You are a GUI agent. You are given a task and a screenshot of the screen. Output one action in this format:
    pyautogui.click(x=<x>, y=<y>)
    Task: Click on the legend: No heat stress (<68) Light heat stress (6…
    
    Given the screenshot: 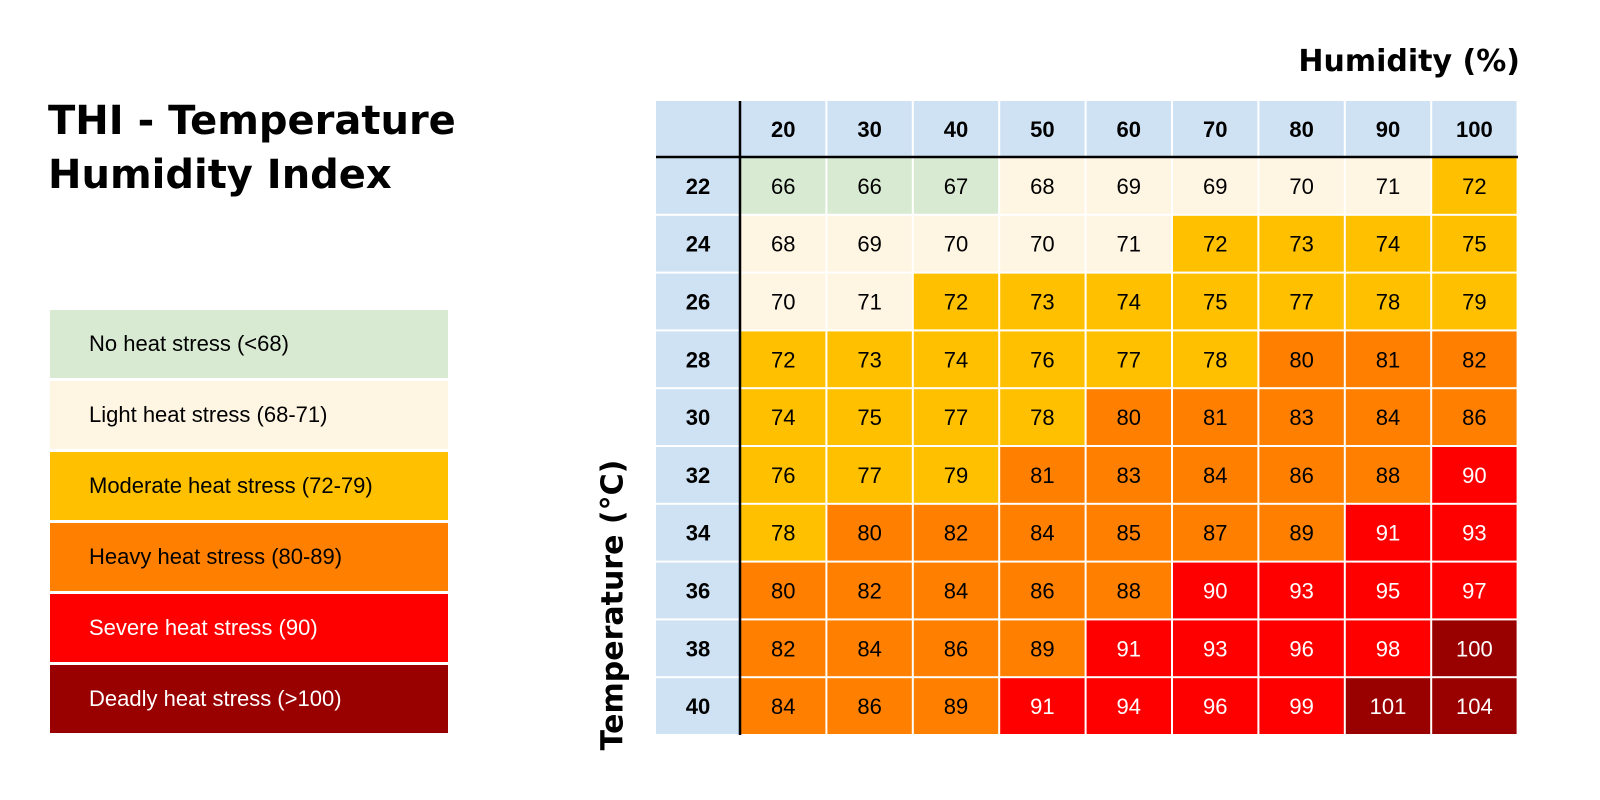 What is the action you would take?
    pyautogui.click(x=249, y=523)
    